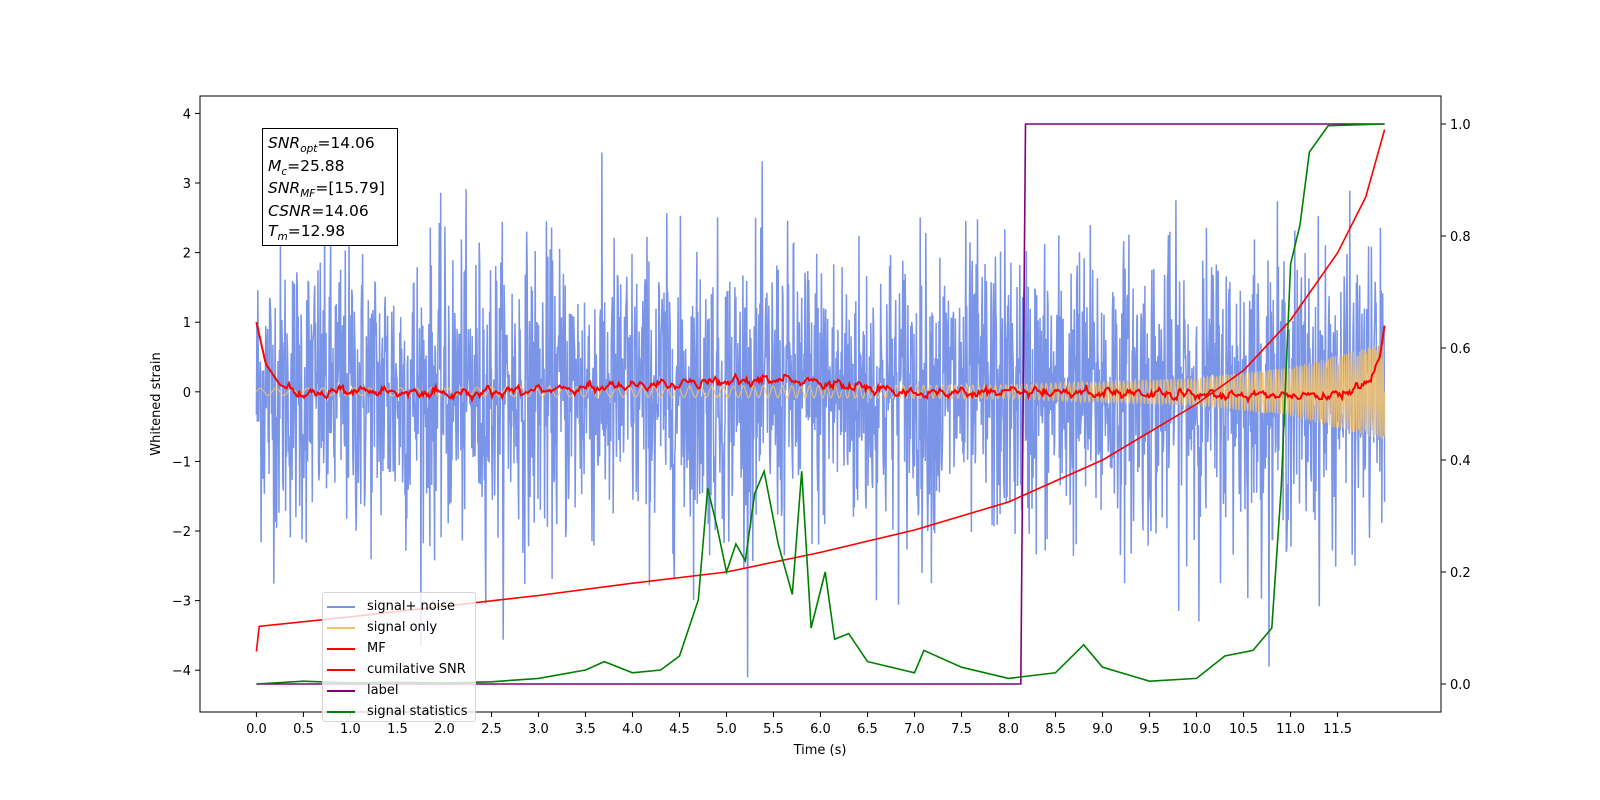 Image resolution: width=1600 pixels, height=800 pixels. What do you see at coordinates (679, 729) in the screenshot?
I see `x-tick-label: 4.5` at bounding box center [679, 729].